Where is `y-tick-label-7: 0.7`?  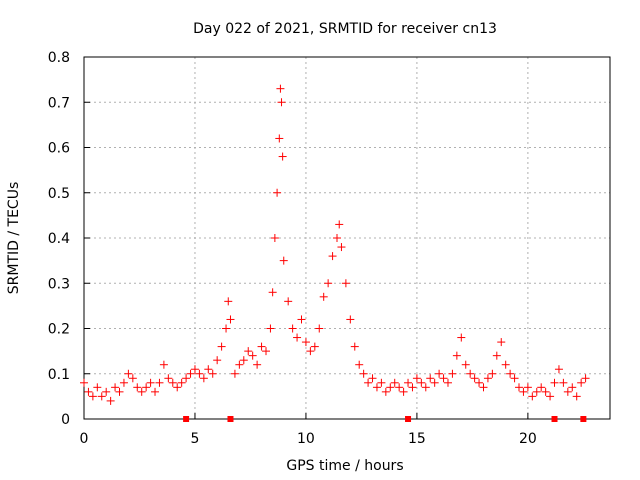
y-tick-label-7: 0.7 is located at coordinates (59, 103).